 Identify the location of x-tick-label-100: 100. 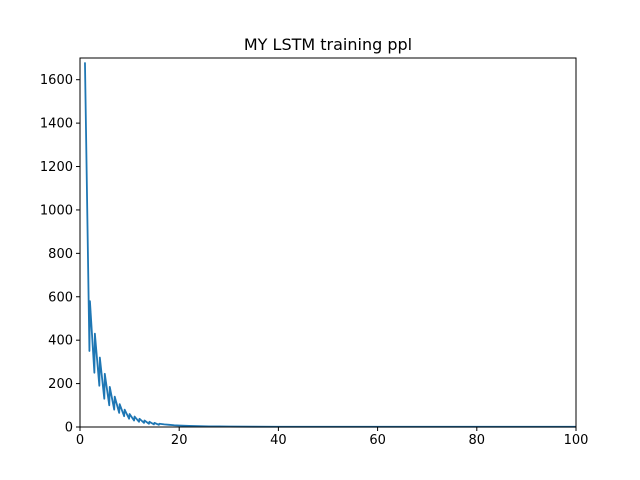
(576, 440).